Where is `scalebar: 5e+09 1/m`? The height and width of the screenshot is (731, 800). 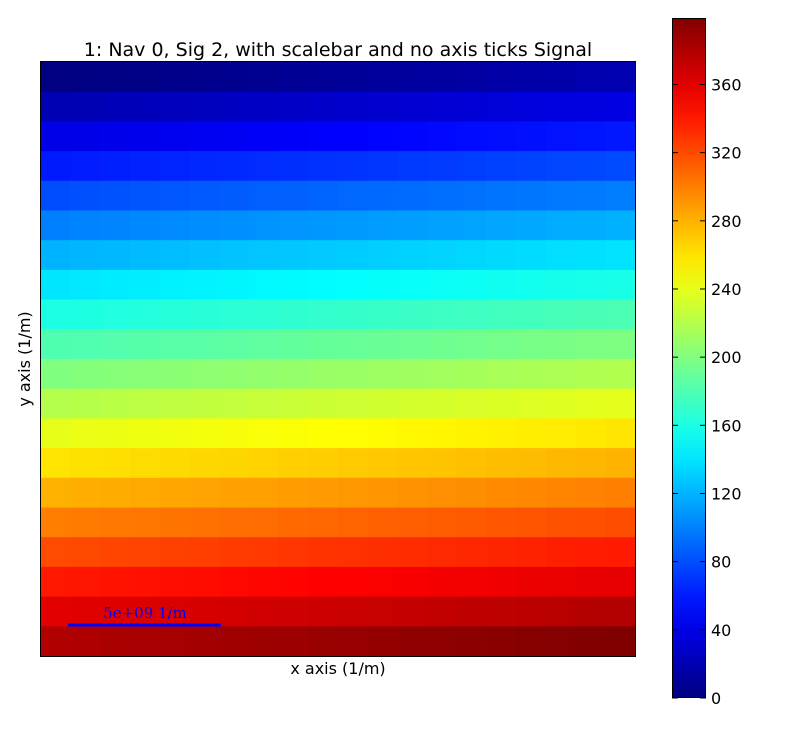
scalebar: 5e+09 1/m is located at coordinates (144, 615).